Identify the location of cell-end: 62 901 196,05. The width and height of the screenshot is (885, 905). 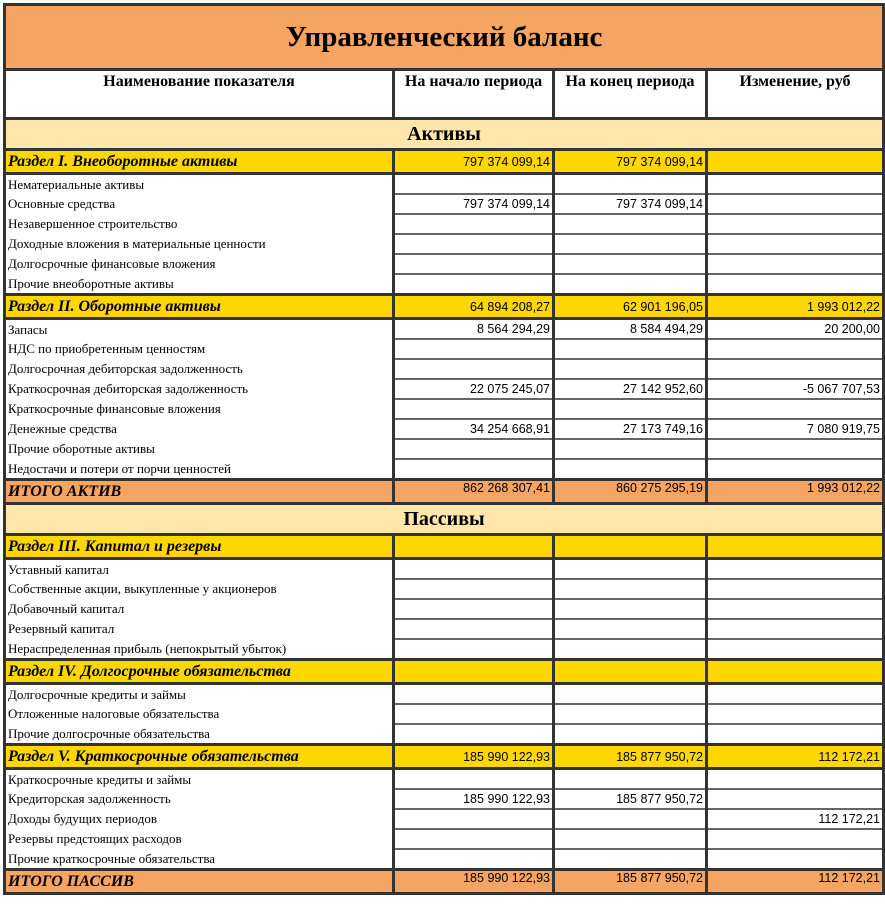
(630, 306).